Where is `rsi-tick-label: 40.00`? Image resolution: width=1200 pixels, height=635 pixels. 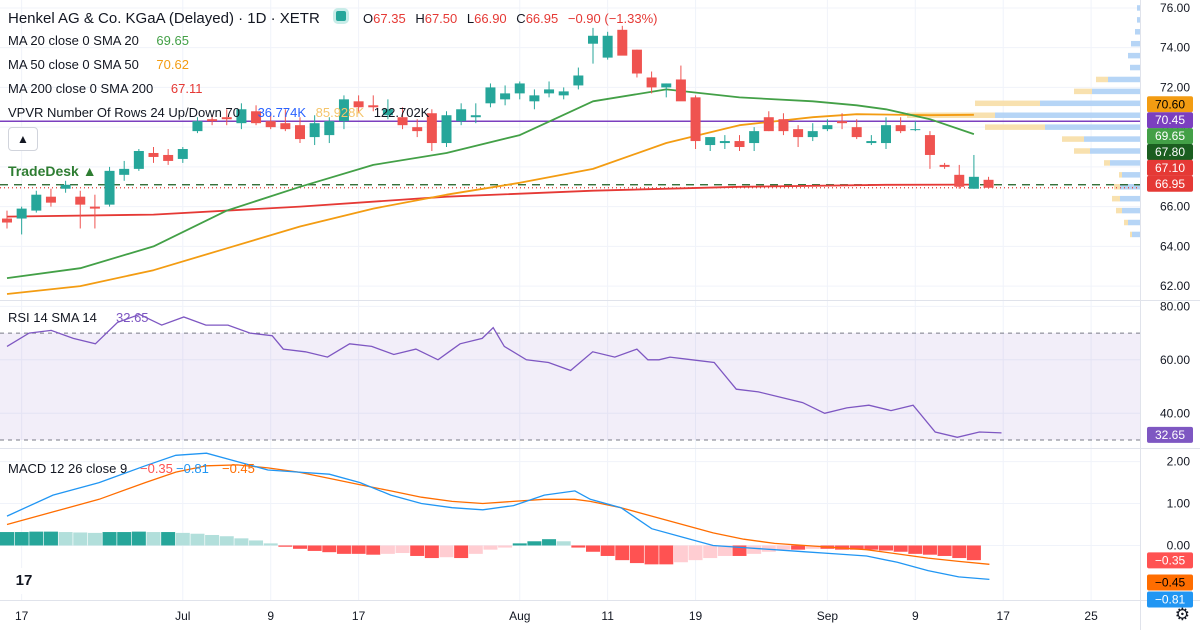 rsi-tick-label: 40.00 is located at coordinates (1175, 413).